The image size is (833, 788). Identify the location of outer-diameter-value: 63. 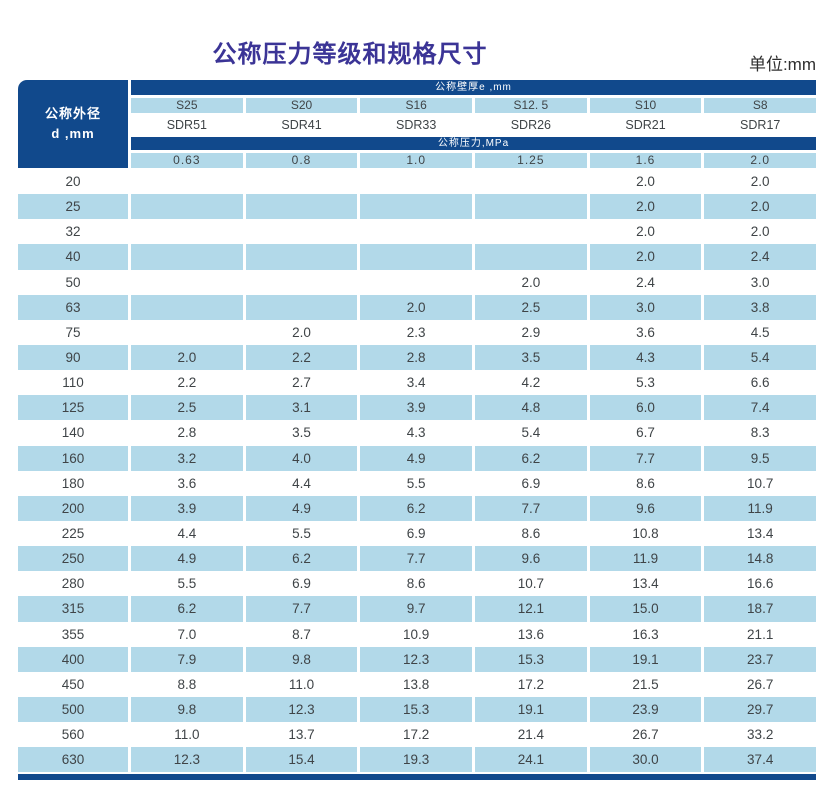
(73, 307).